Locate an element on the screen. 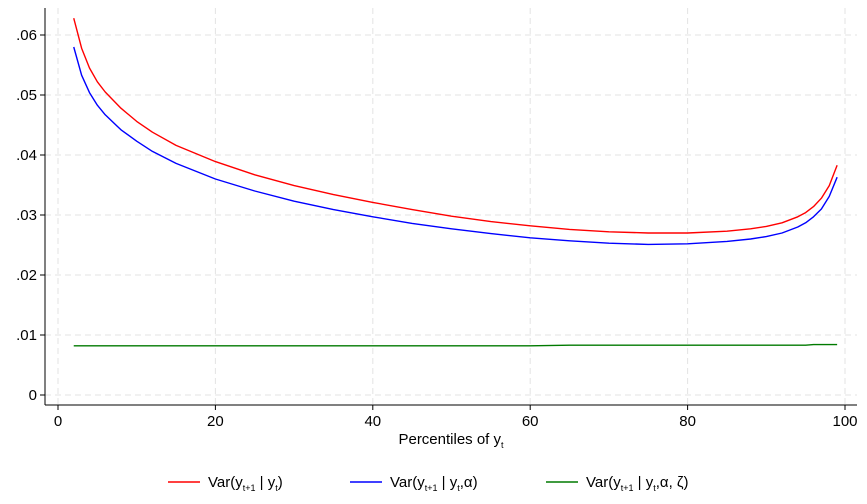 The image size is (867, 504). y-ticks: 0 .01 .02 .03 .04 .05 .06 is located at coordinates (30, 215).